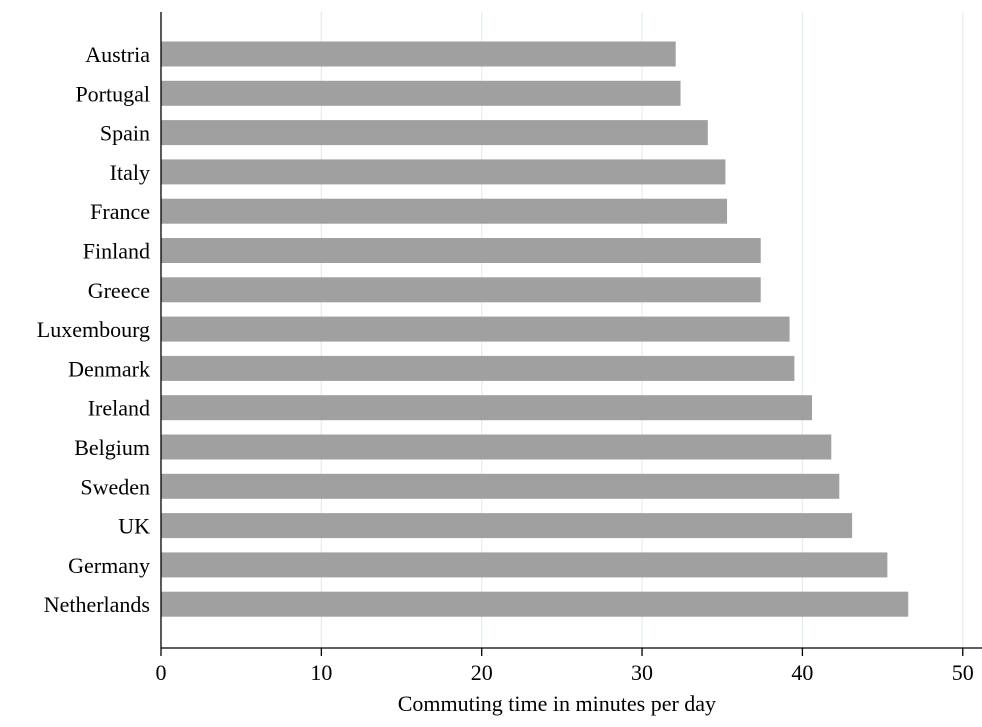  What do you see at coordinates (496, 447) in the screenshot?
I see `bar-belgium` at bounding box center [496, 447].